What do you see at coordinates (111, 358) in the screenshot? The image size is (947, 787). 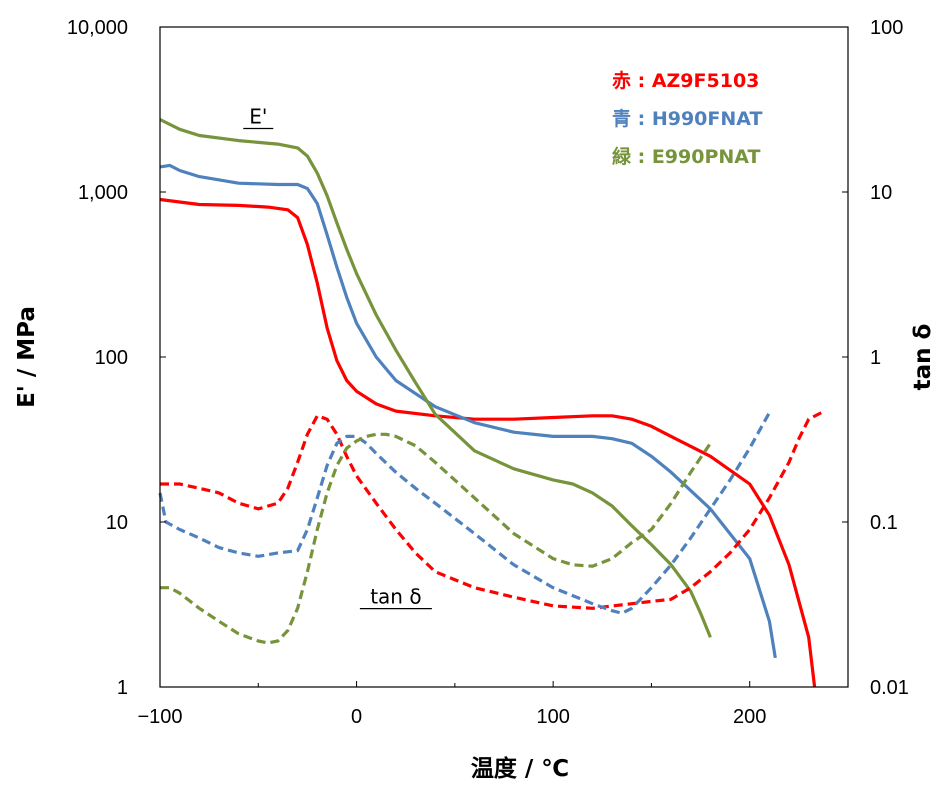 I see `y-tick-label: 100` at bounding box center [111, 358].